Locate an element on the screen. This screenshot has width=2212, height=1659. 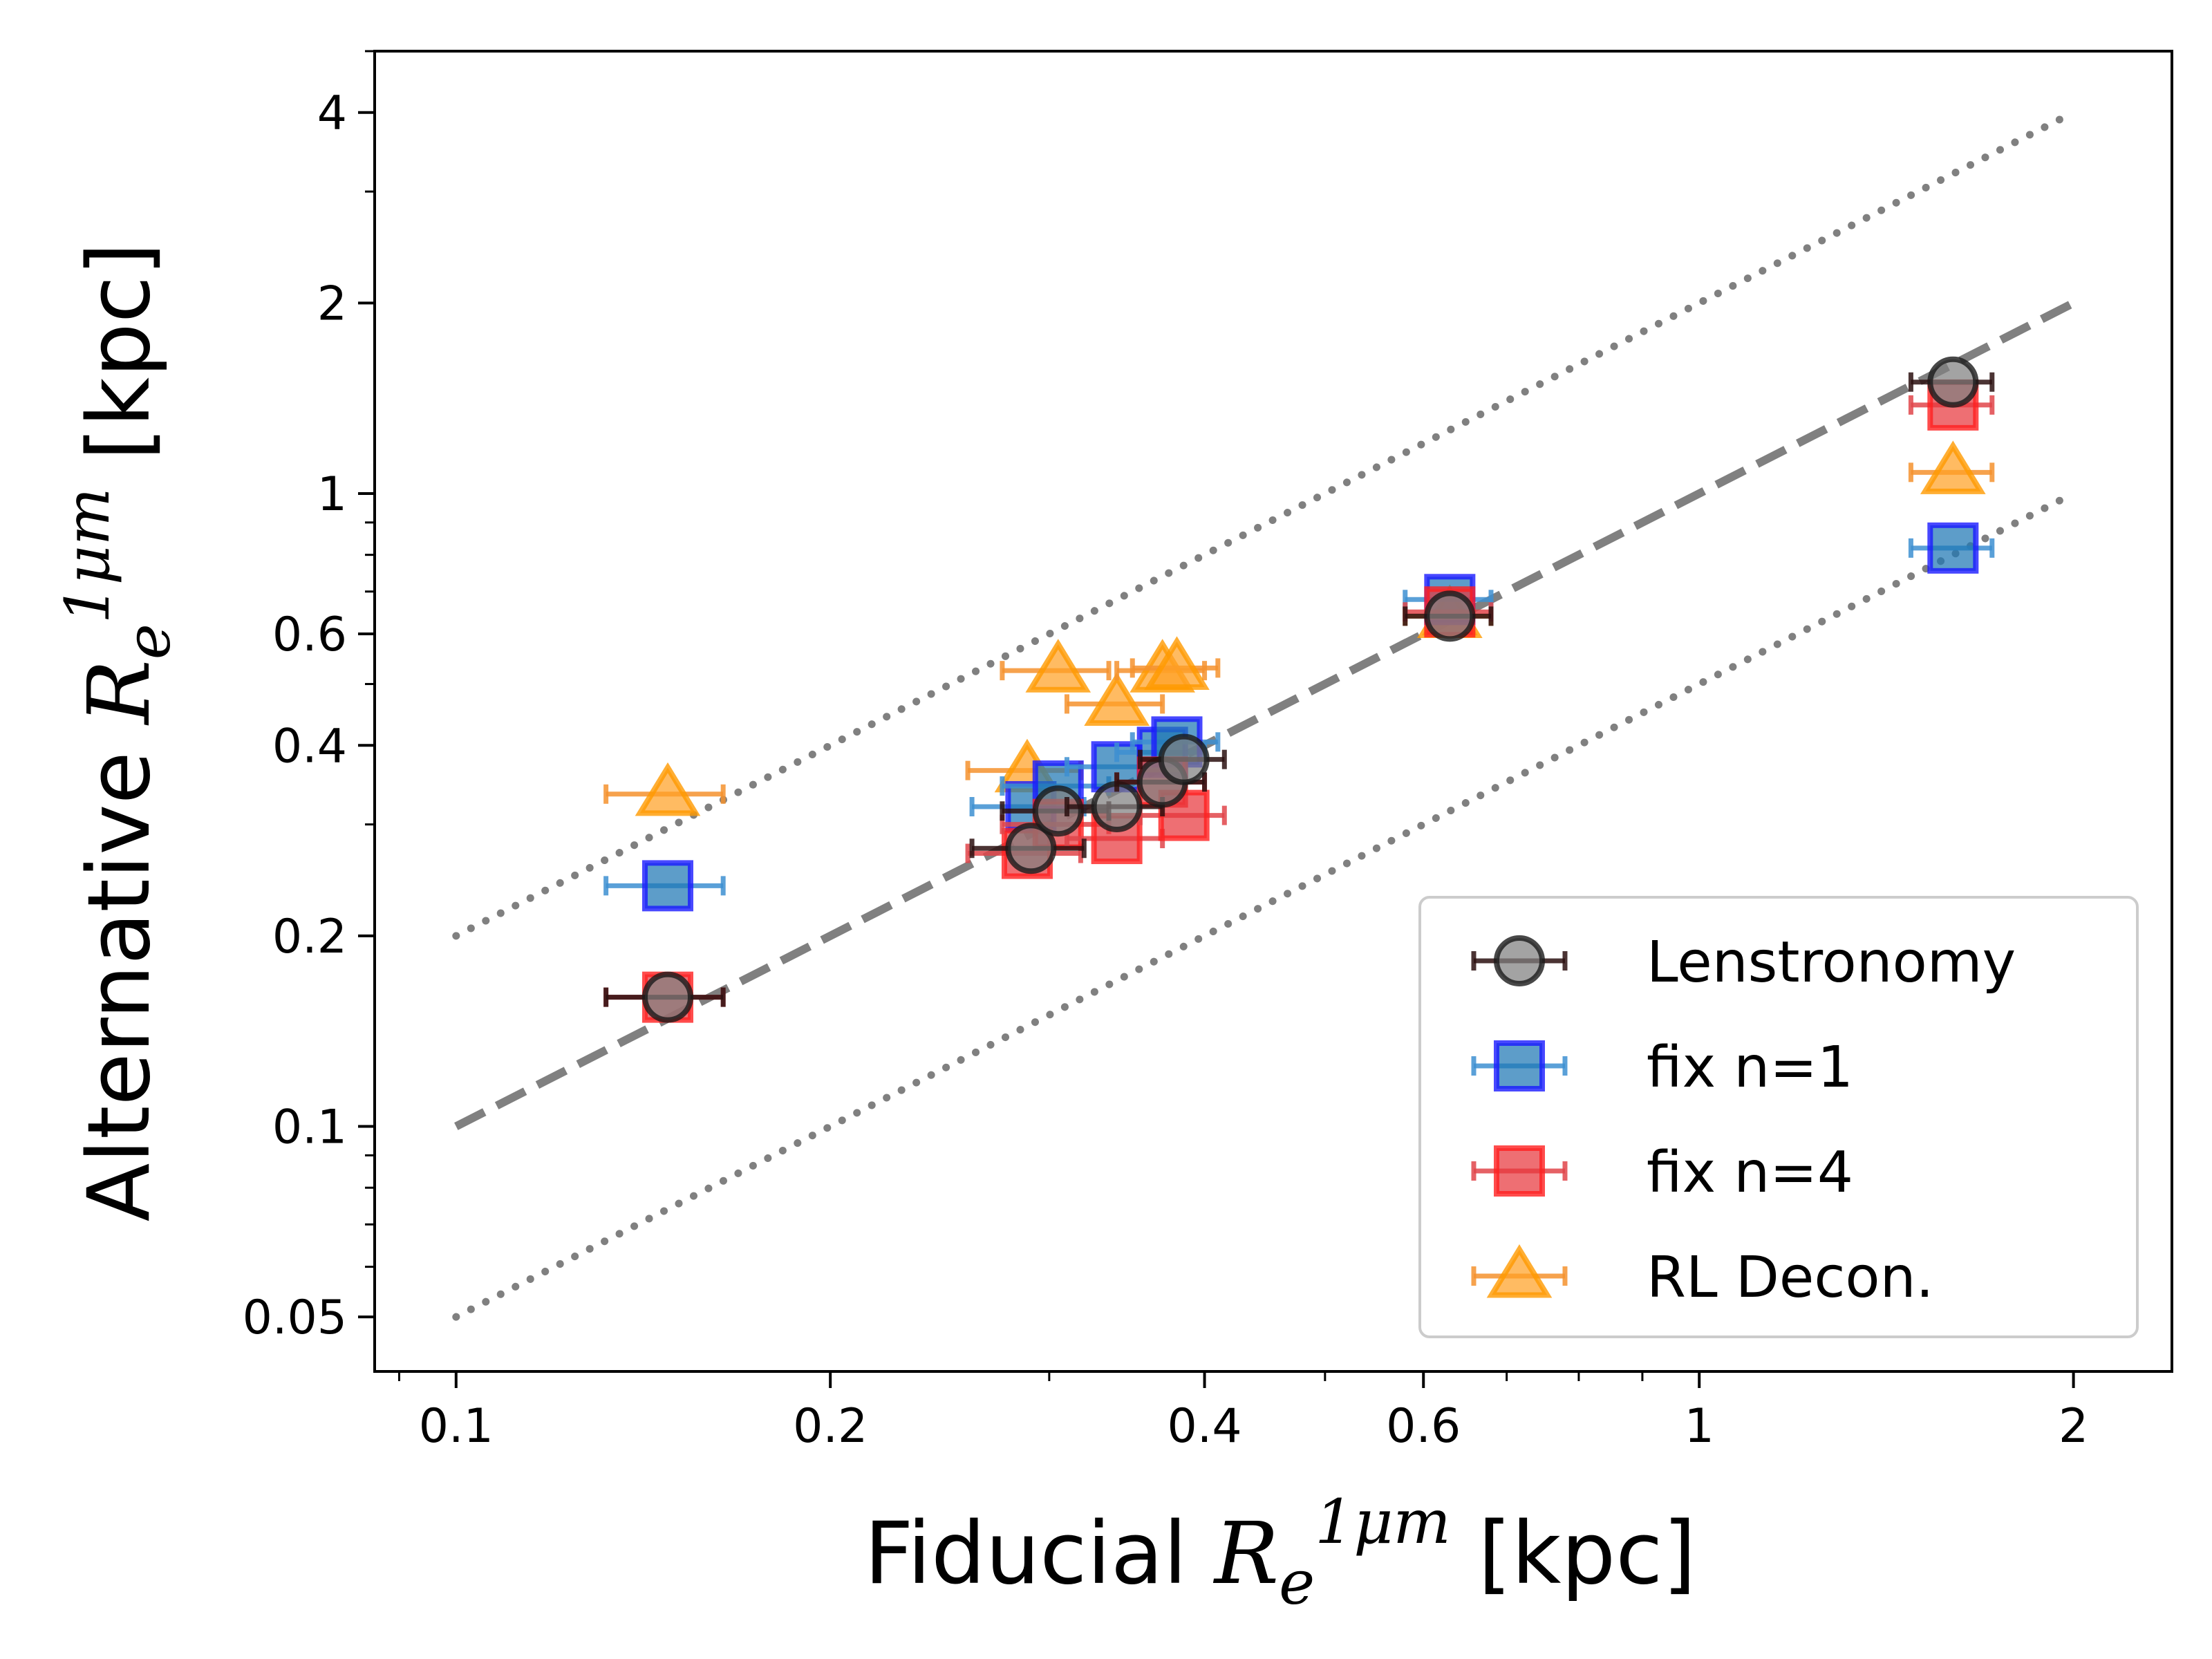
legend-label-rl-decon: RL Decon. is located at coordinates (1790, 1278).